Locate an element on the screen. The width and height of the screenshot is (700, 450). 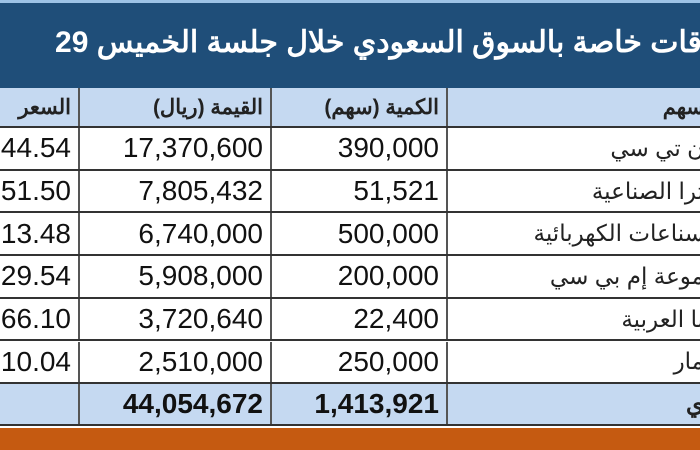
header-stock-label: سهم is located at coordinates (681, 107).